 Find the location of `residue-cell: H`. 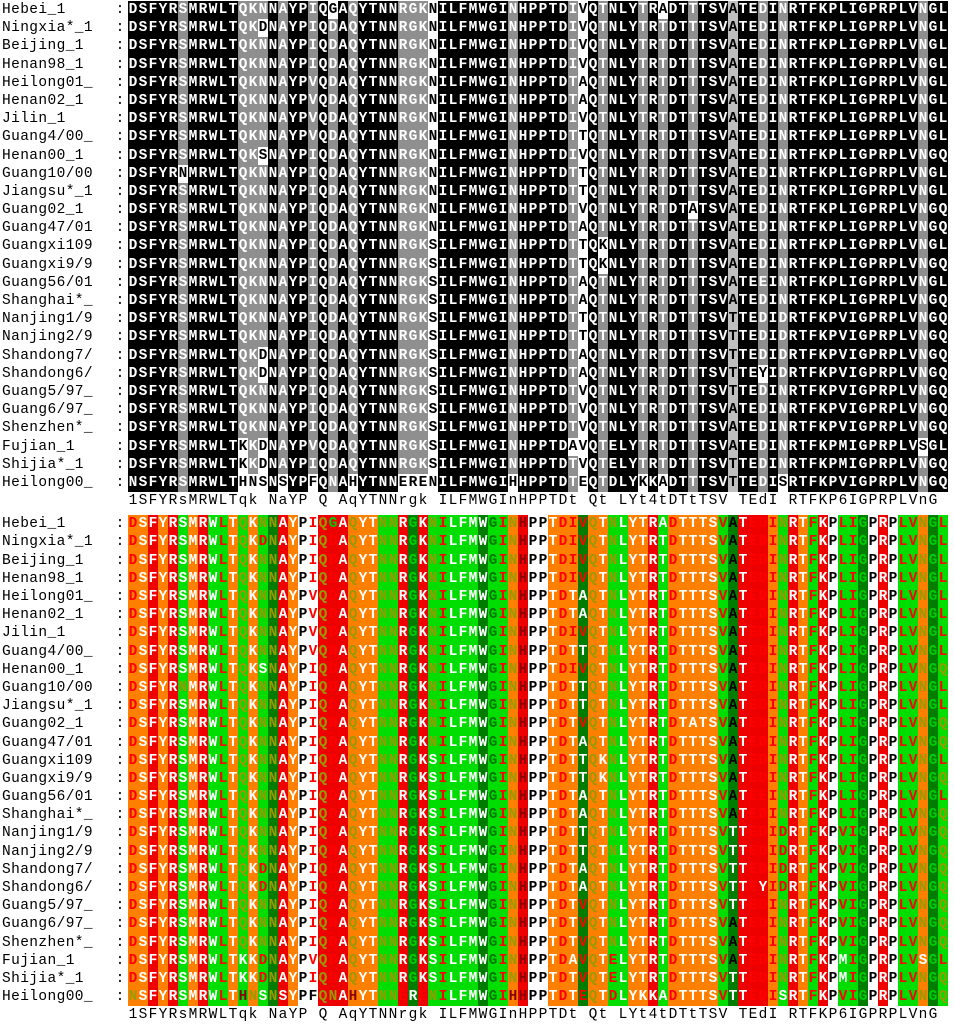

residue-cell: H is located at coordinates (523, 119).